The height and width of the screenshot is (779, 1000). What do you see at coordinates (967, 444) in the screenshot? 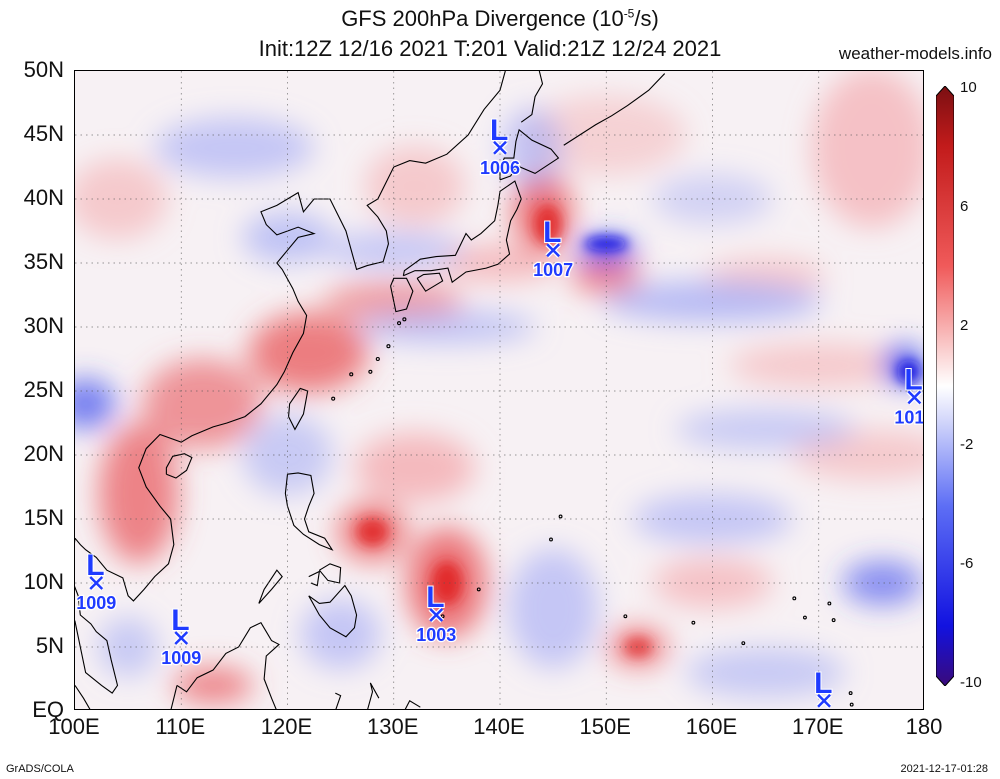
I see `colorbar-tick-label: -2` at bounding box center [967, 444].